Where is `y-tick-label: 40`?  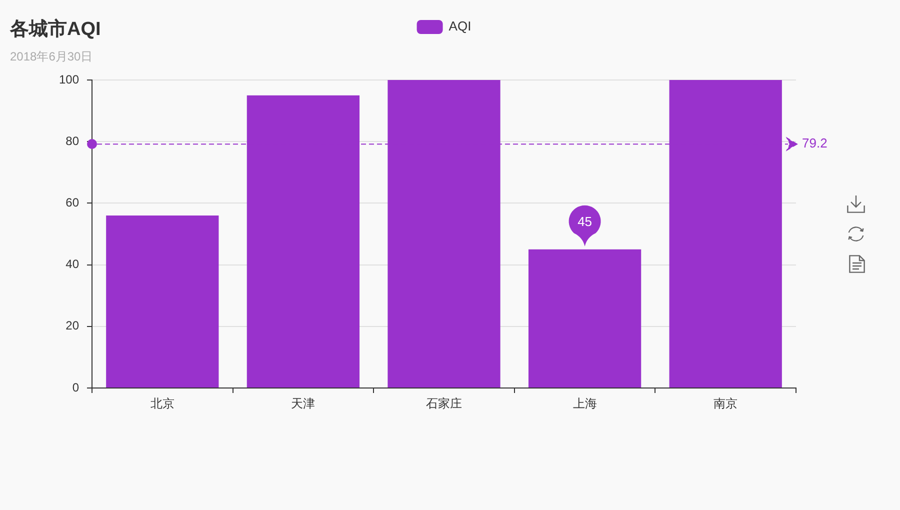
y-tick-label: 40 is located at coordinates (73, 264).